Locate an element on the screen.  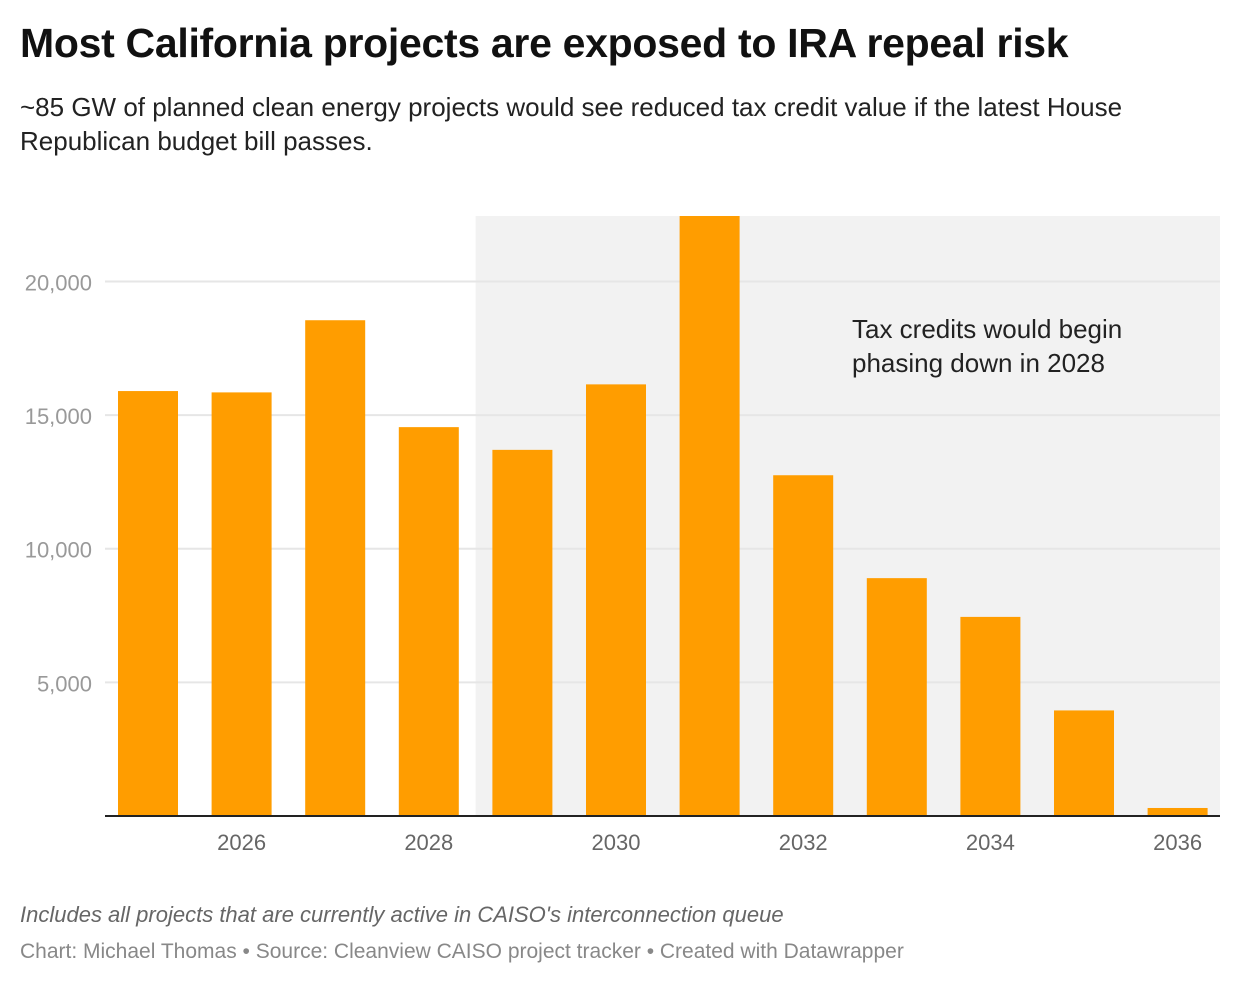
bar-2026 is located at coordinates (241, 604).